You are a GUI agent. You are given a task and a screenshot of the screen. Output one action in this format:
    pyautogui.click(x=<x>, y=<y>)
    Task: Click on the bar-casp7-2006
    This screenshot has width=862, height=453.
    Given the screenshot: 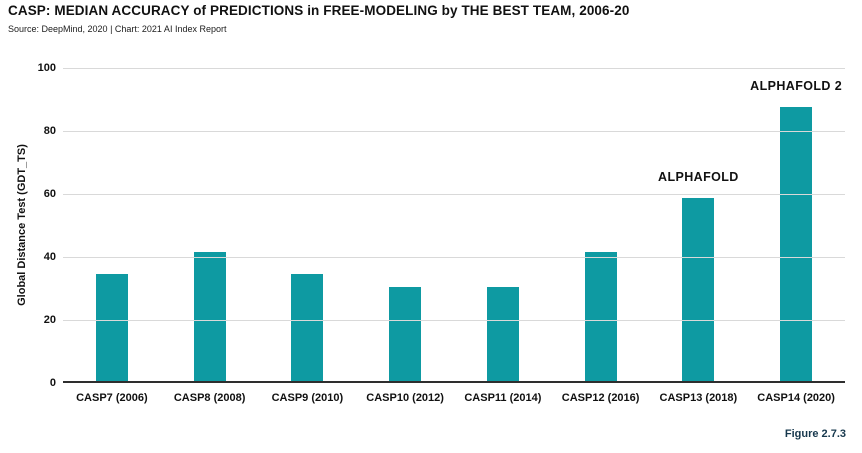 What is the action you would take?
    pyautogui.click(x=111, y=327)
    